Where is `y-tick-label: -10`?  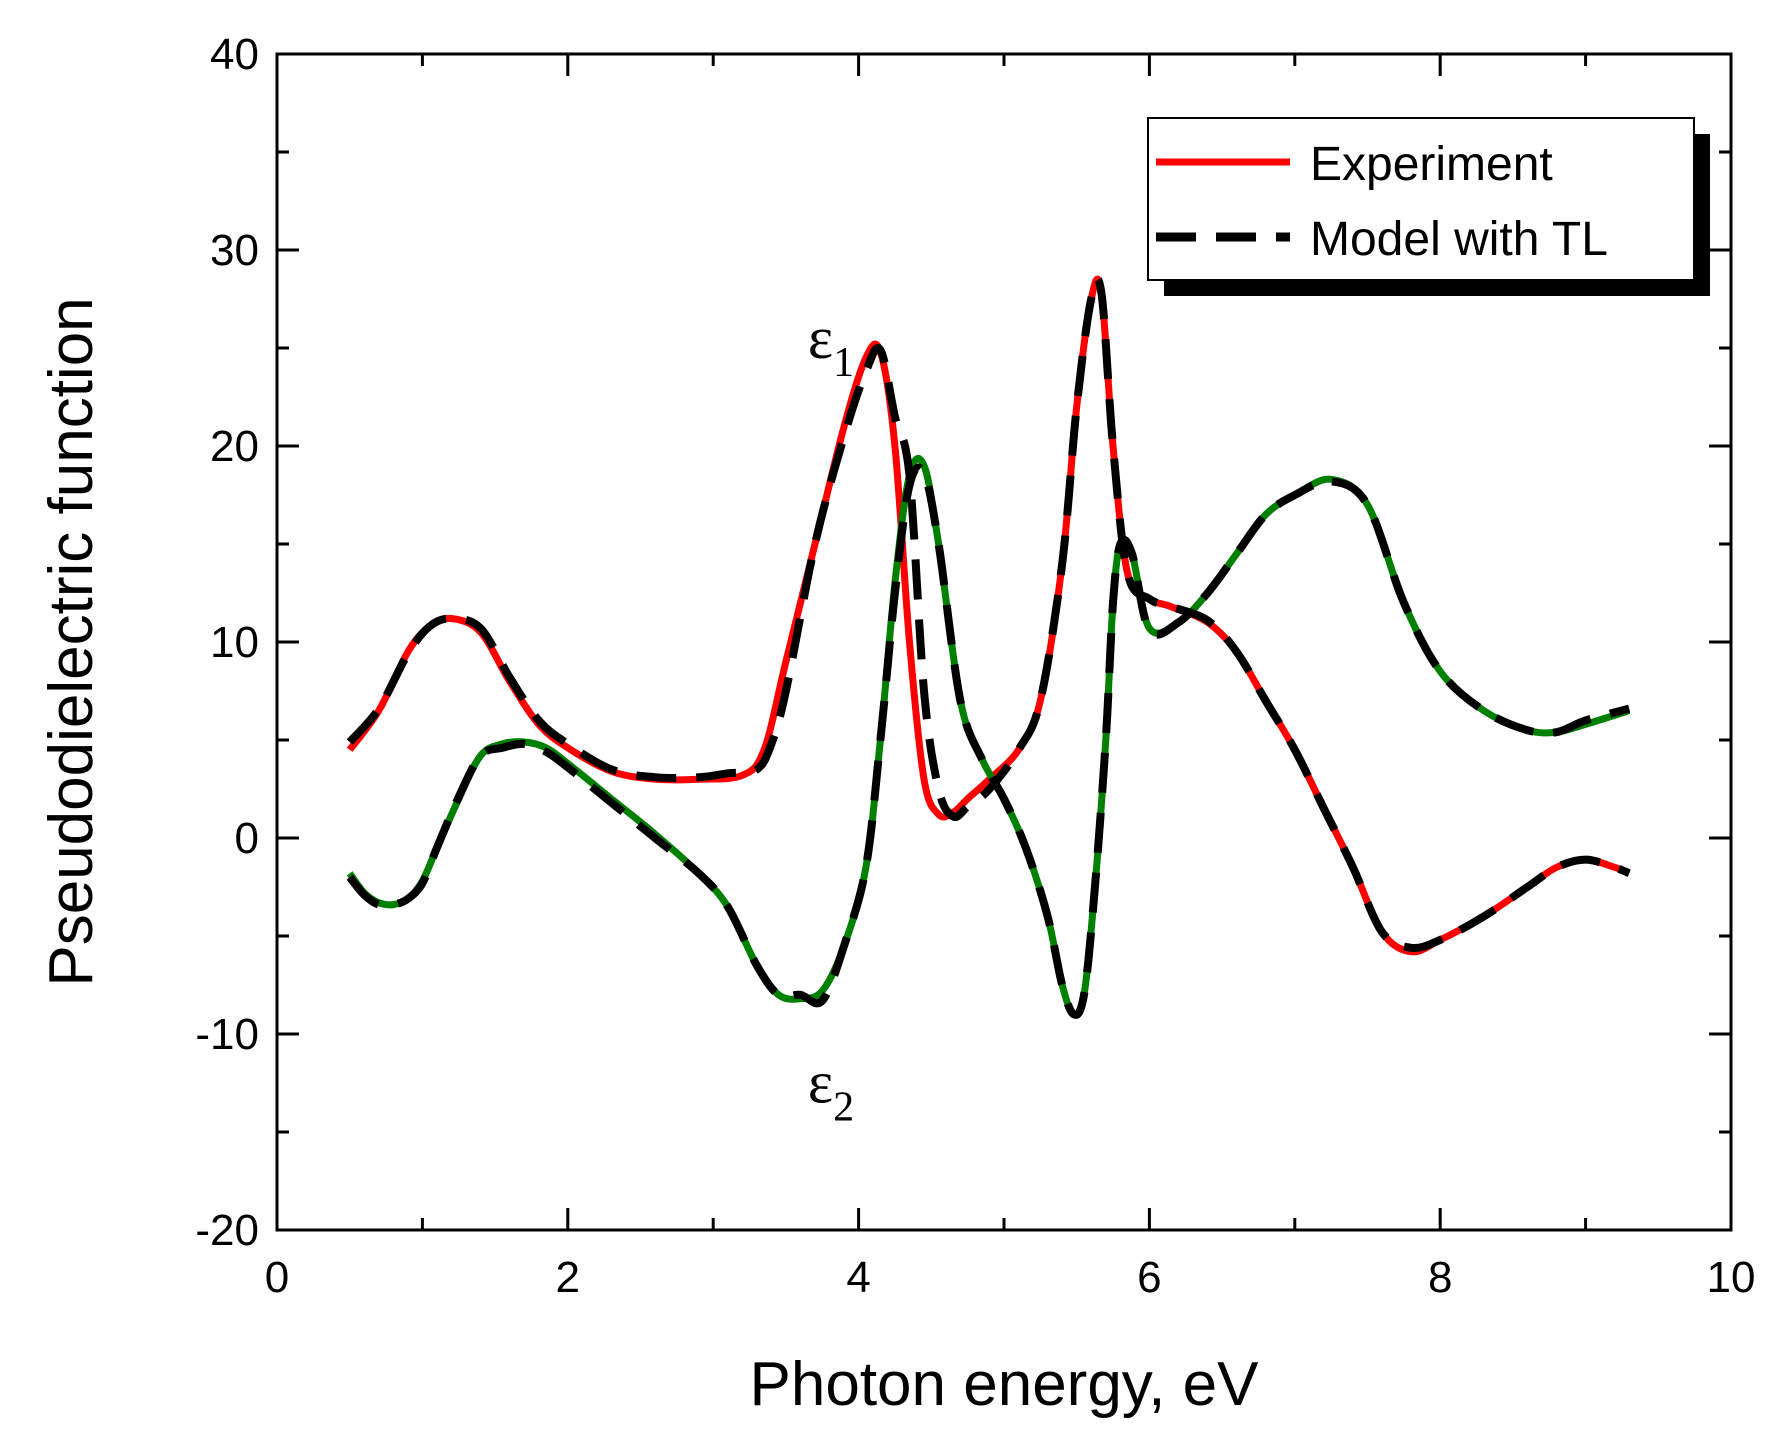 y-tick-label: -10 is located at coordinates (227, 1034).